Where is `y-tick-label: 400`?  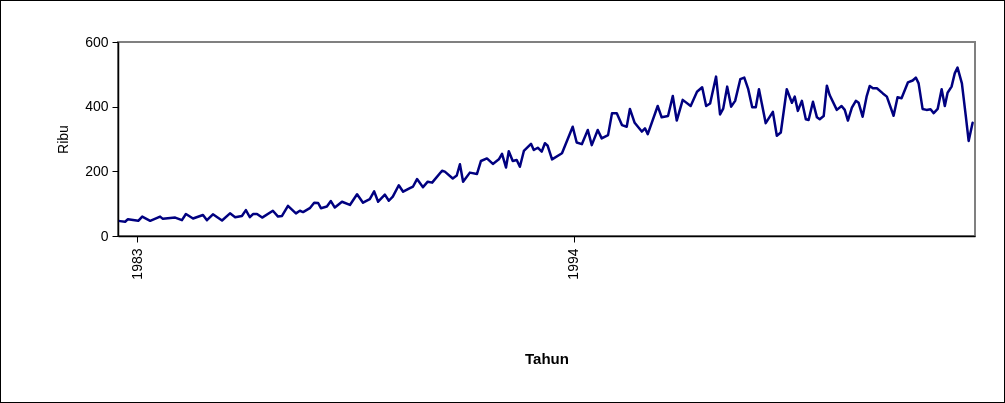
y-tick-label: 400 is located at coordinates (97, 106).